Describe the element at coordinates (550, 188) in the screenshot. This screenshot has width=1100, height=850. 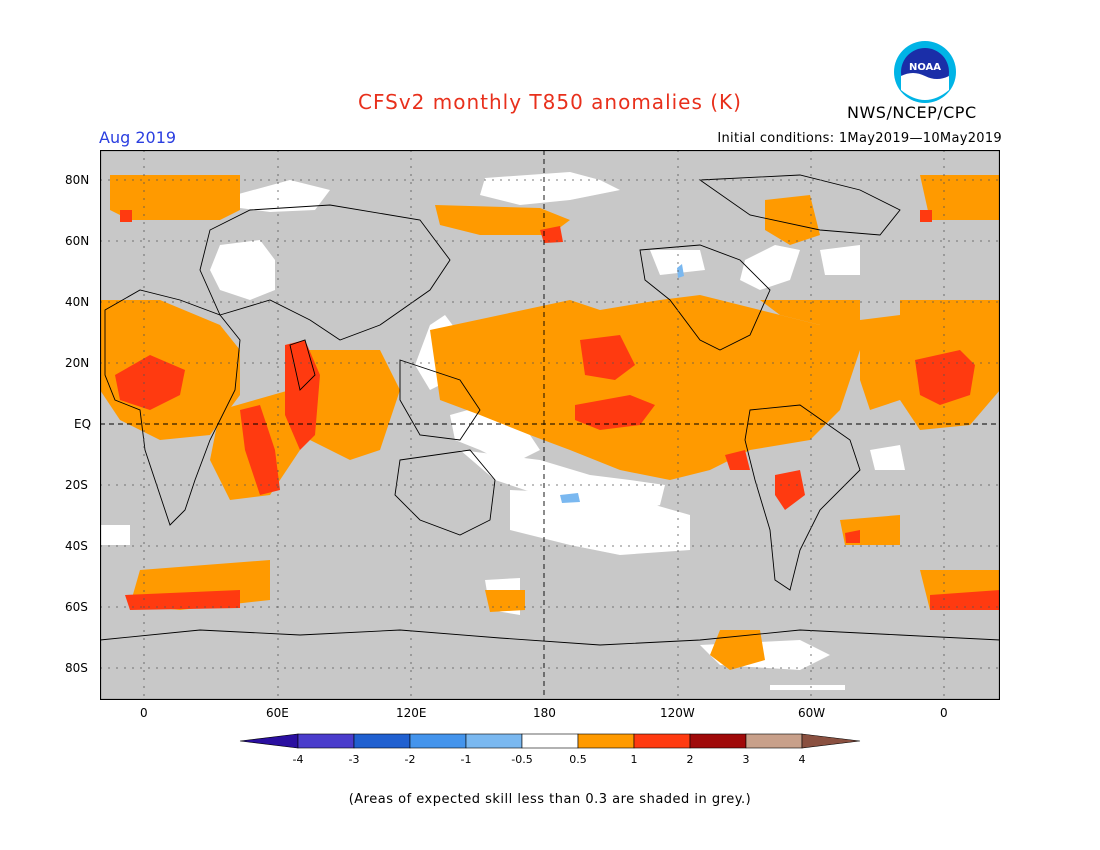
I see `neutral-arctic` at that location.